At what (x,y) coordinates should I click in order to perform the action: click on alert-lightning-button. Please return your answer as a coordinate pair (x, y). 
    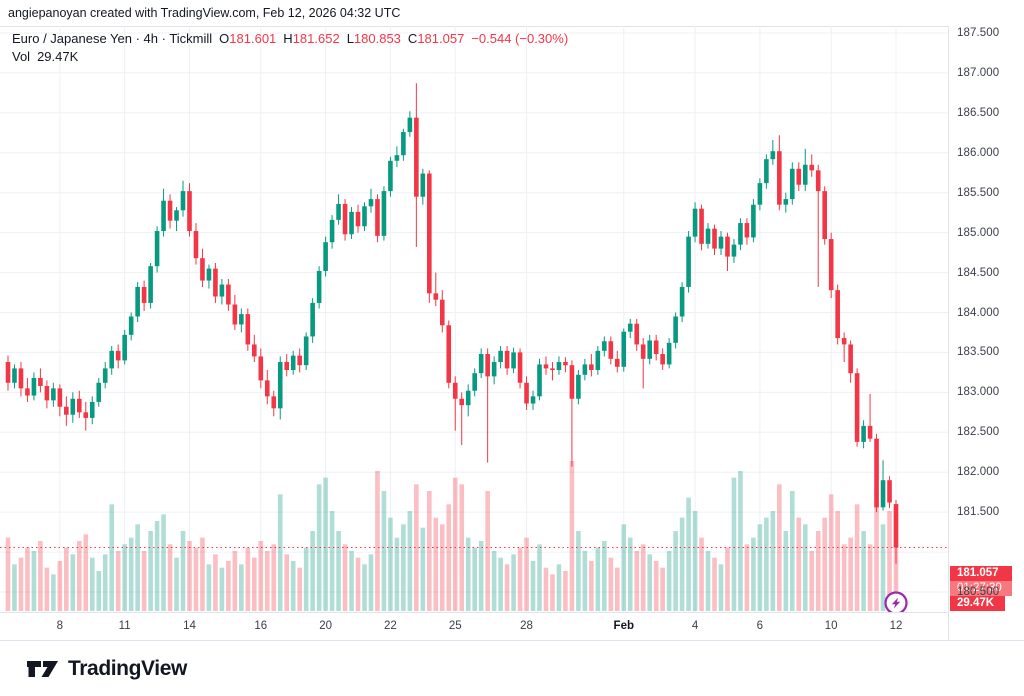
    Looking at the image, I should click on (896, 603).